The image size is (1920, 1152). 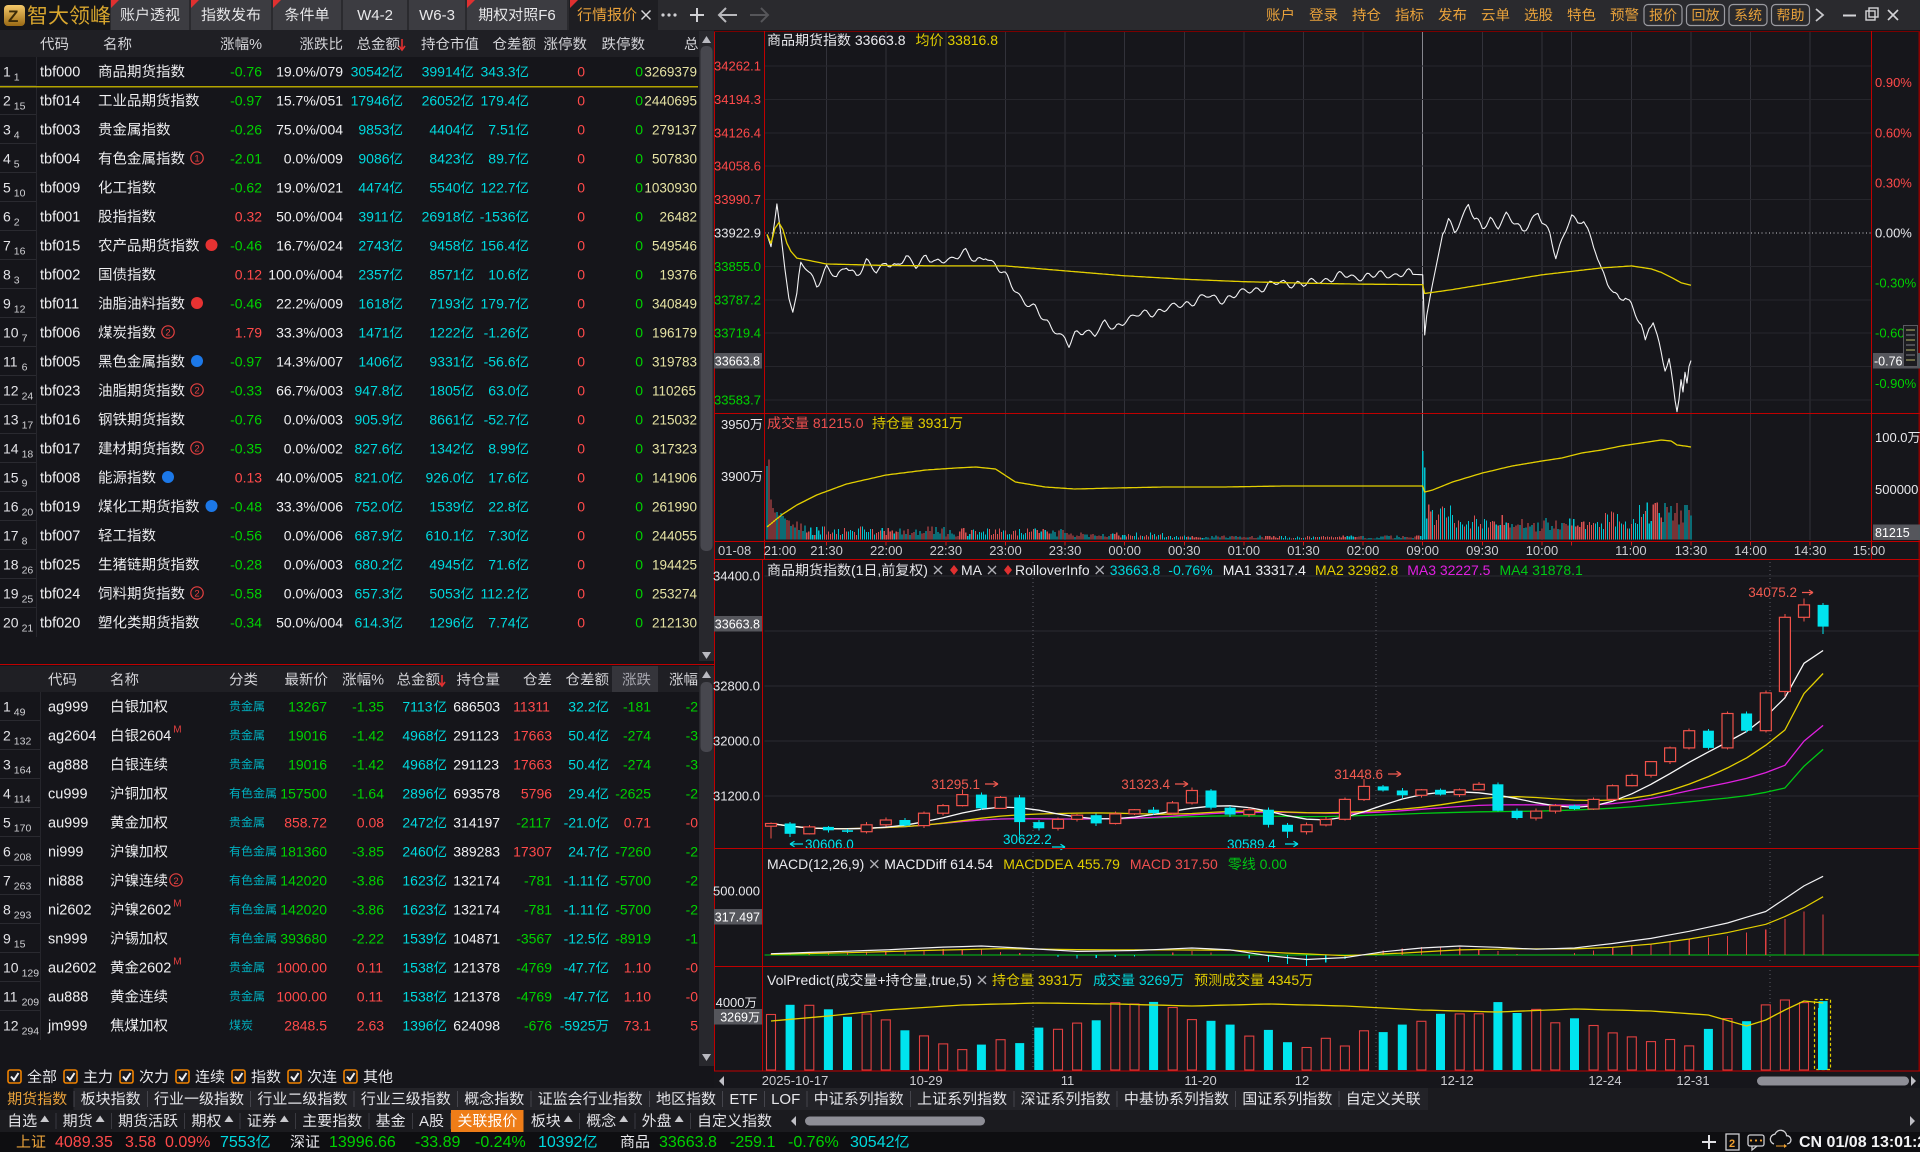 What do you see at coordinates (675, 594) in the screenshot?
I see `svg-text: 253274` at bounding box center [675, 594].